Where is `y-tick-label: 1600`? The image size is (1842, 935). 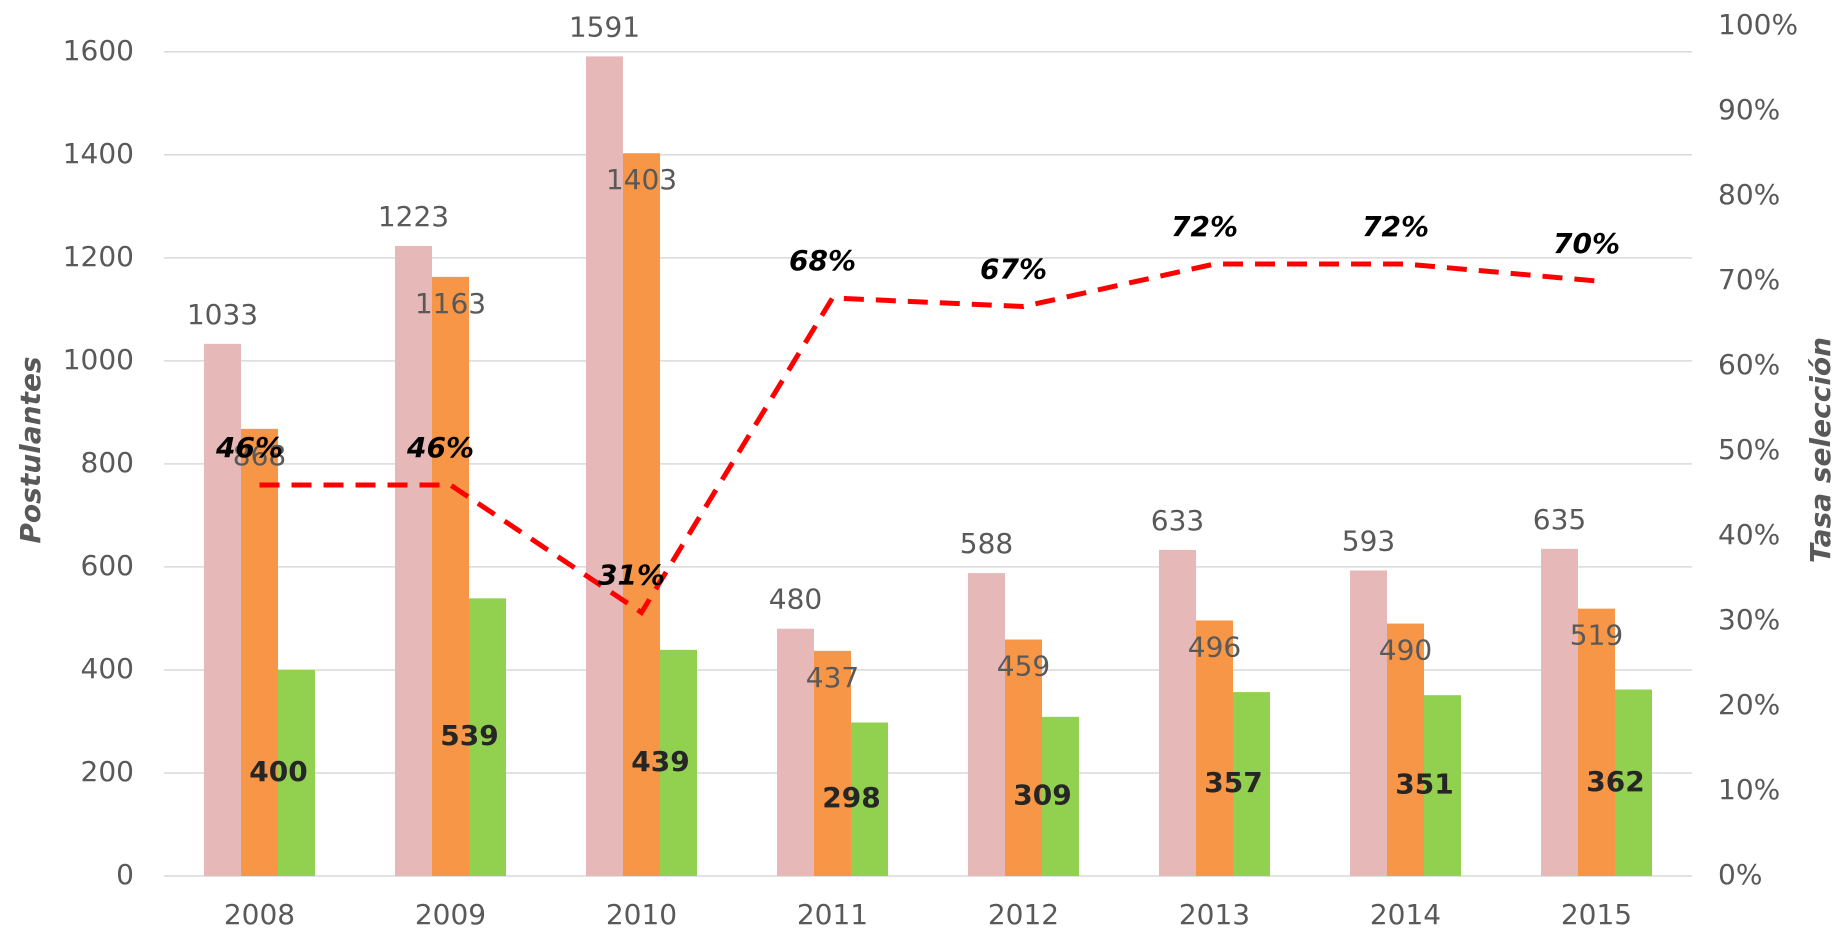
y-tick-label: 1600 is located at coordinates (98, 50).